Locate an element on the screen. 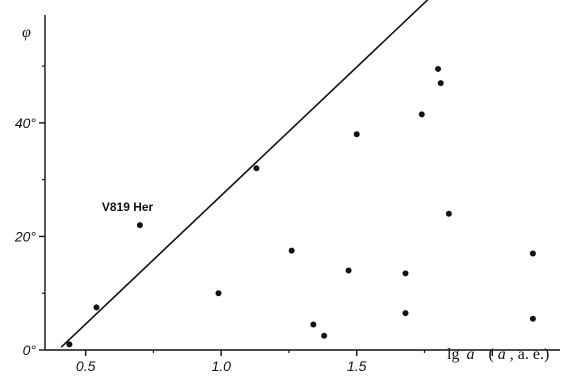  y-axis-label: φ is located at coordinates (26, 32).